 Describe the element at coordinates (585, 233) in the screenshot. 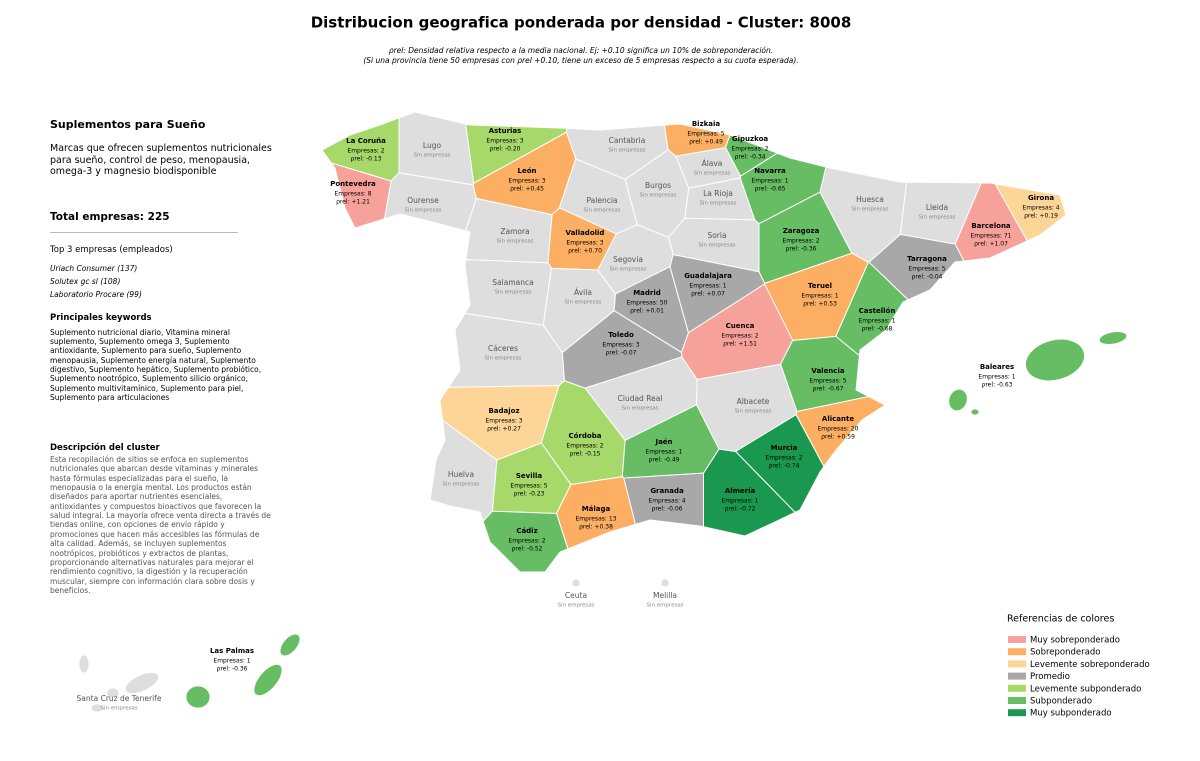

I see `province-name: Valladolid` at that location.